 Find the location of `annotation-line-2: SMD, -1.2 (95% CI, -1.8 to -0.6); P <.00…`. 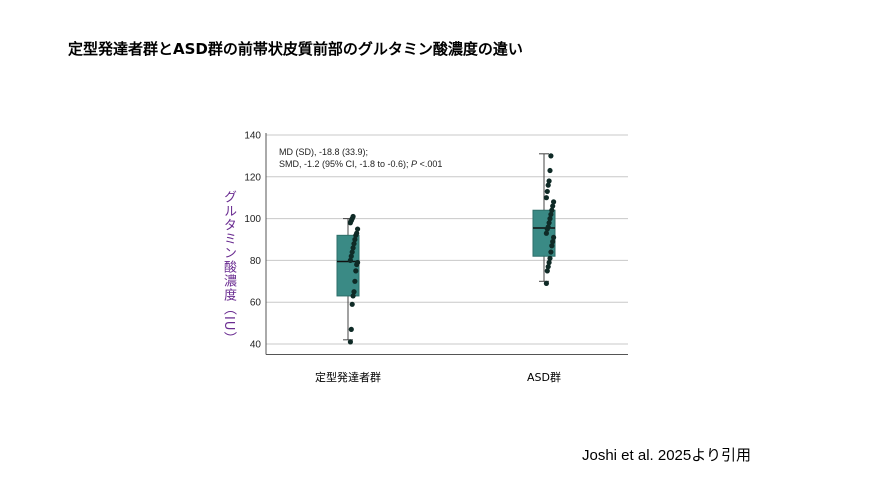

annotation-line-2: SMD, -1.2 (95% CI, -1.8 to -0.6); P <.00… is located at coordinates (360, 164).